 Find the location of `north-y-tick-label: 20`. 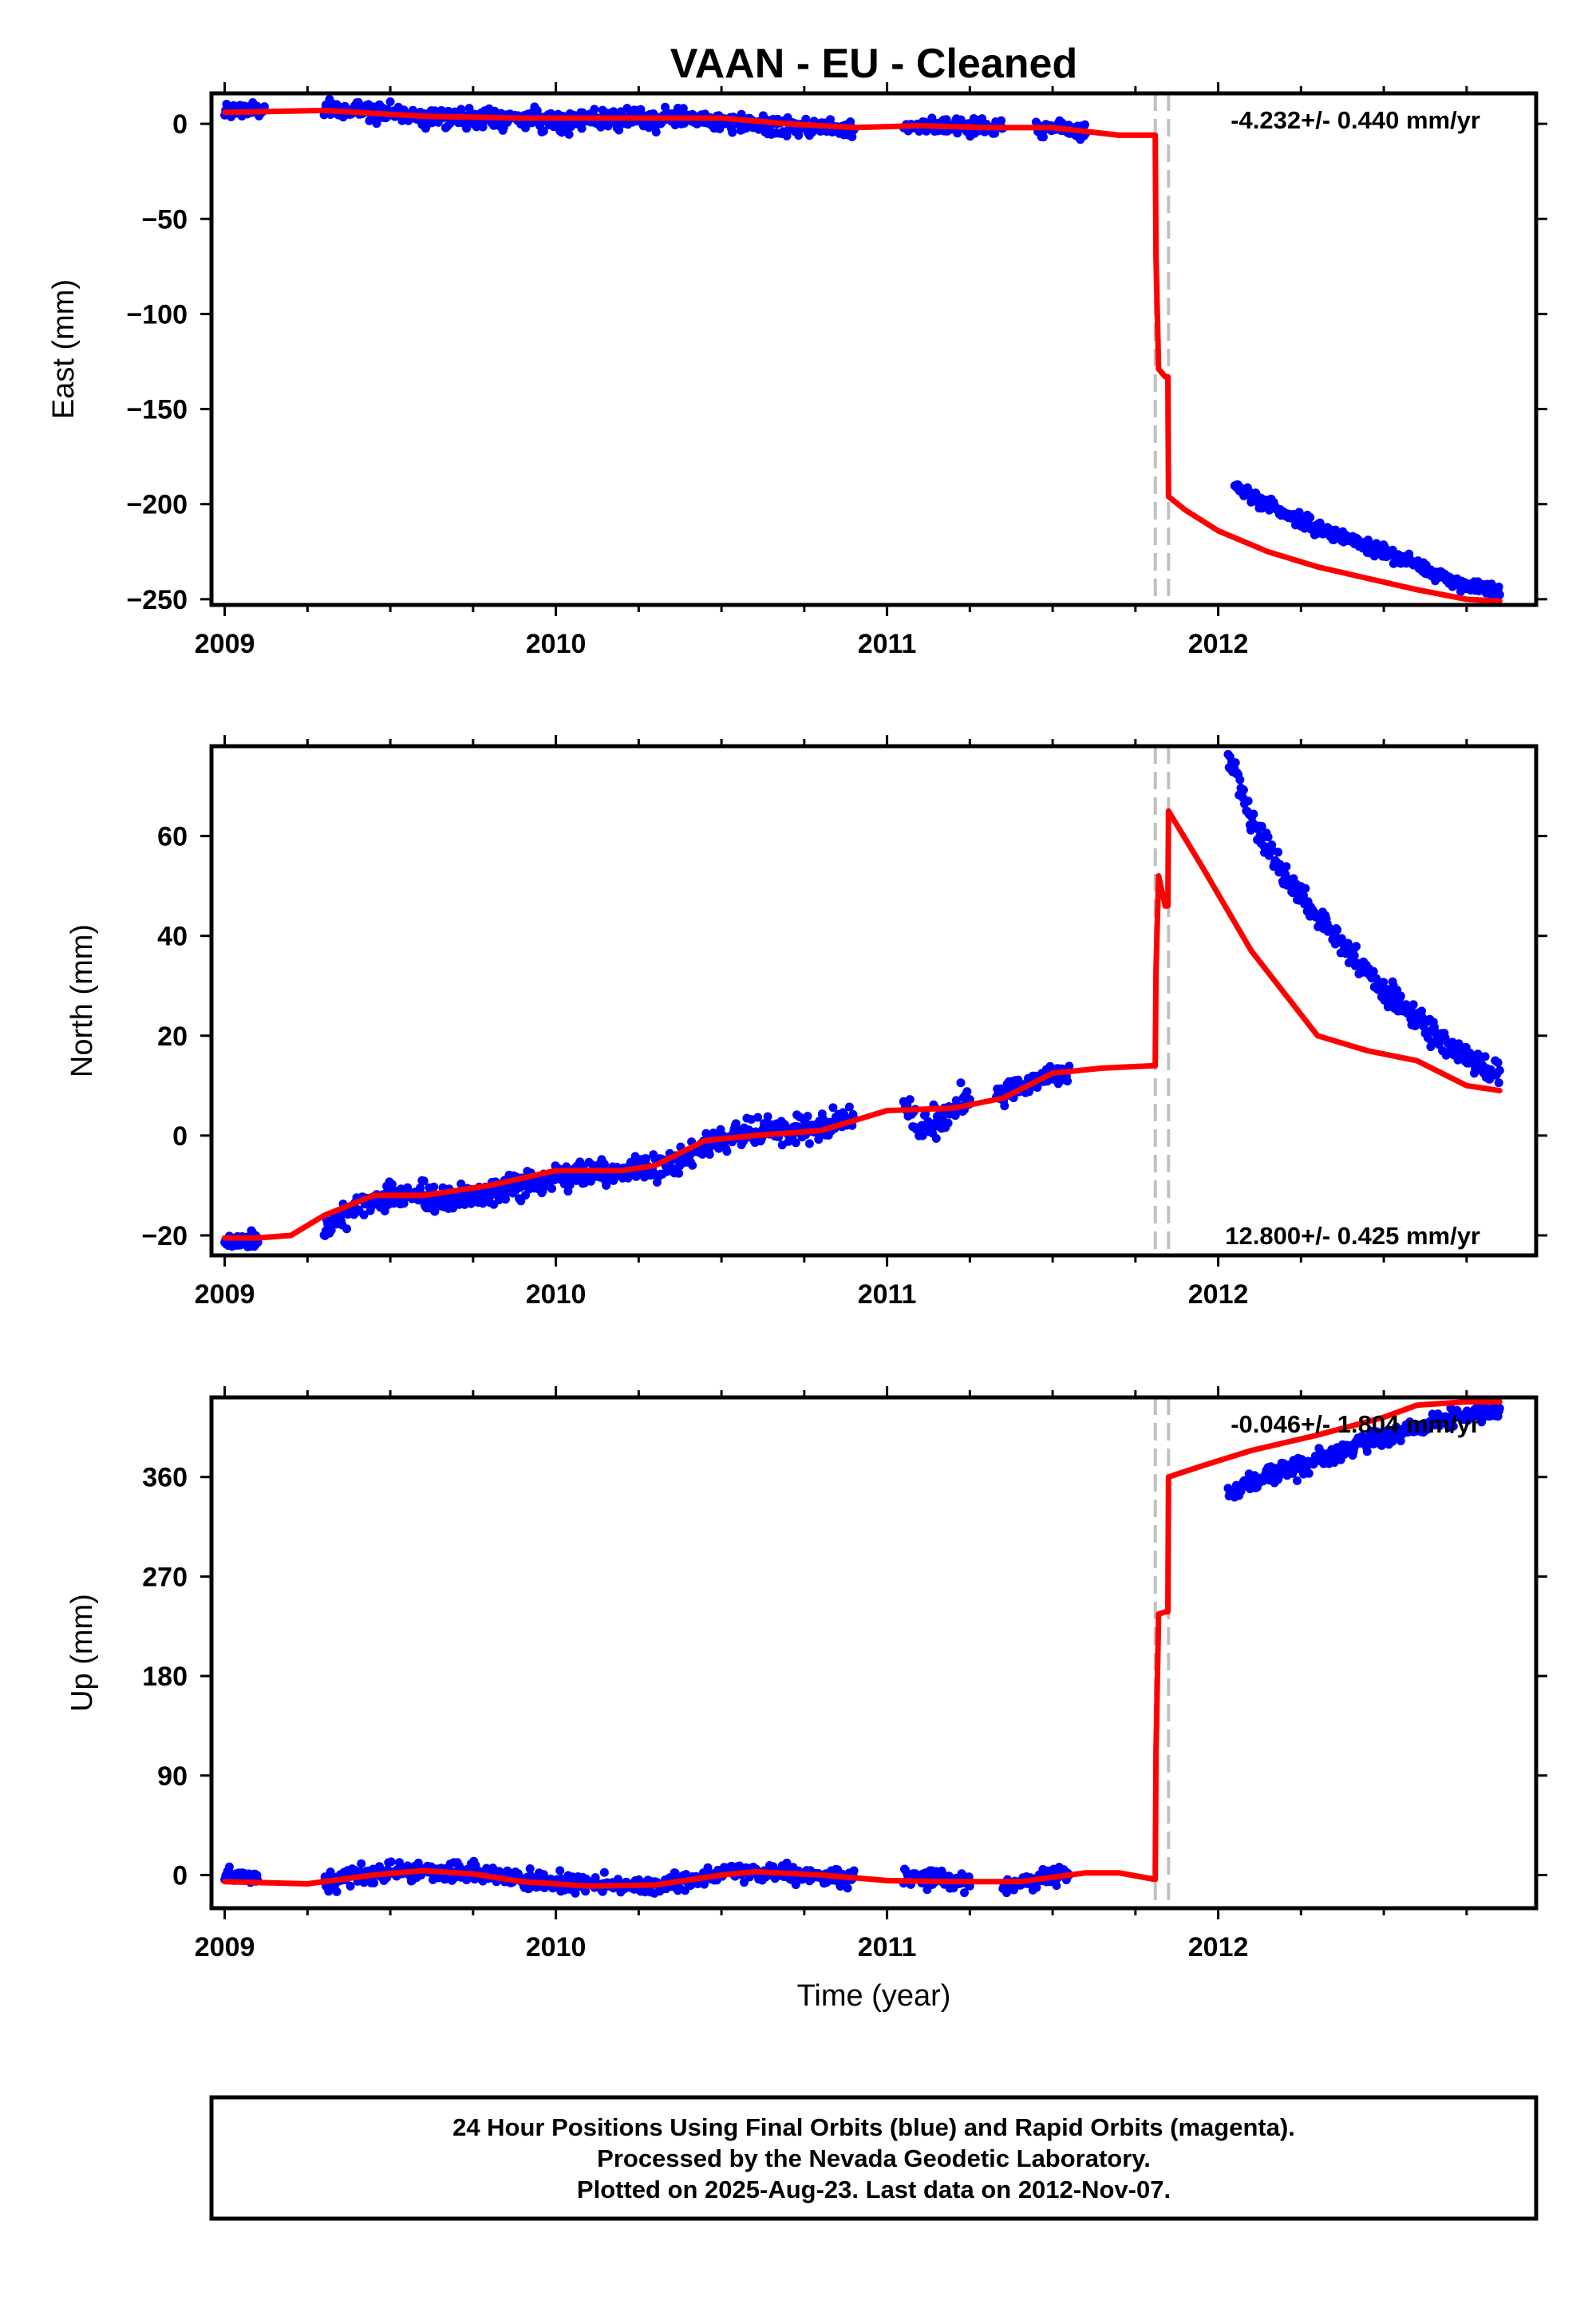

north-y-tick-label: 20 is located at coordinates (172, 1037).